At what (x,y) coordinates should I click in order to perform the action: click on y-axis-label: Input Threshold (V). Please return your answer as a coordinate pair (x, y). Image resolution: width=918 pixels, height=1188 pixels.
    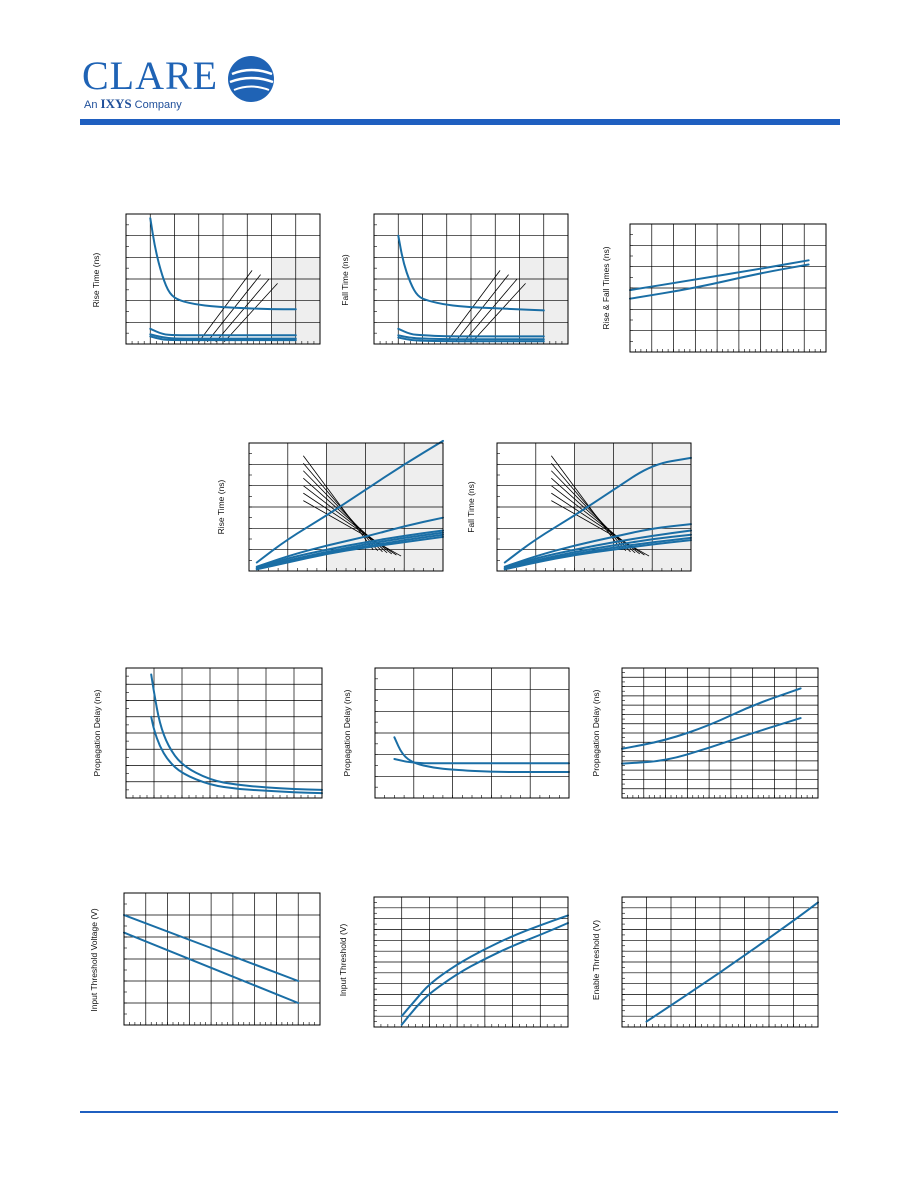
    Looking at the image, I should click on (343, 960).